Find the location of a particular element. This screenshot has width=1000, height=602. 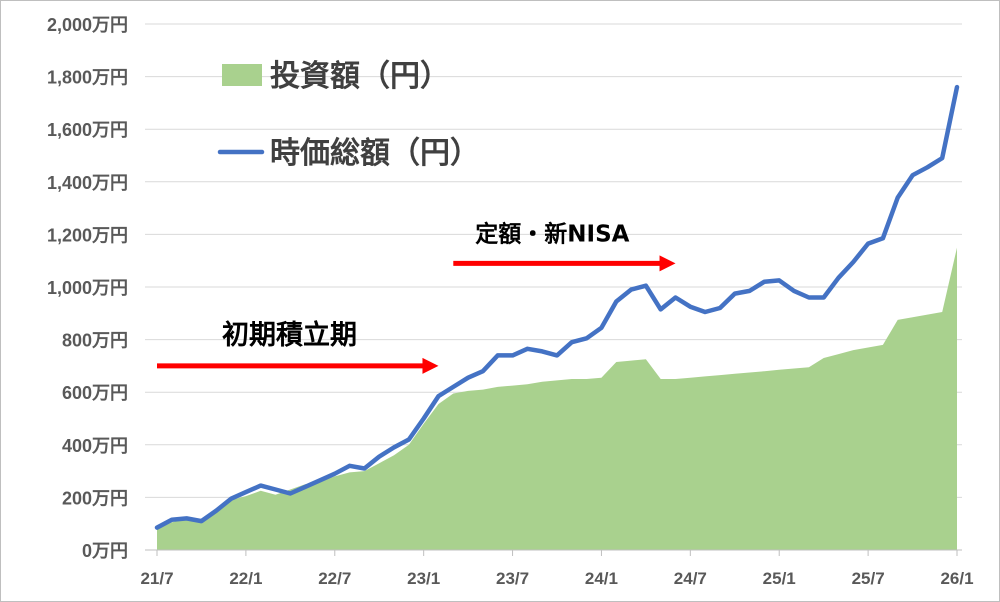

y-tick-label: 200万円 is located at coordinates (95, 498).